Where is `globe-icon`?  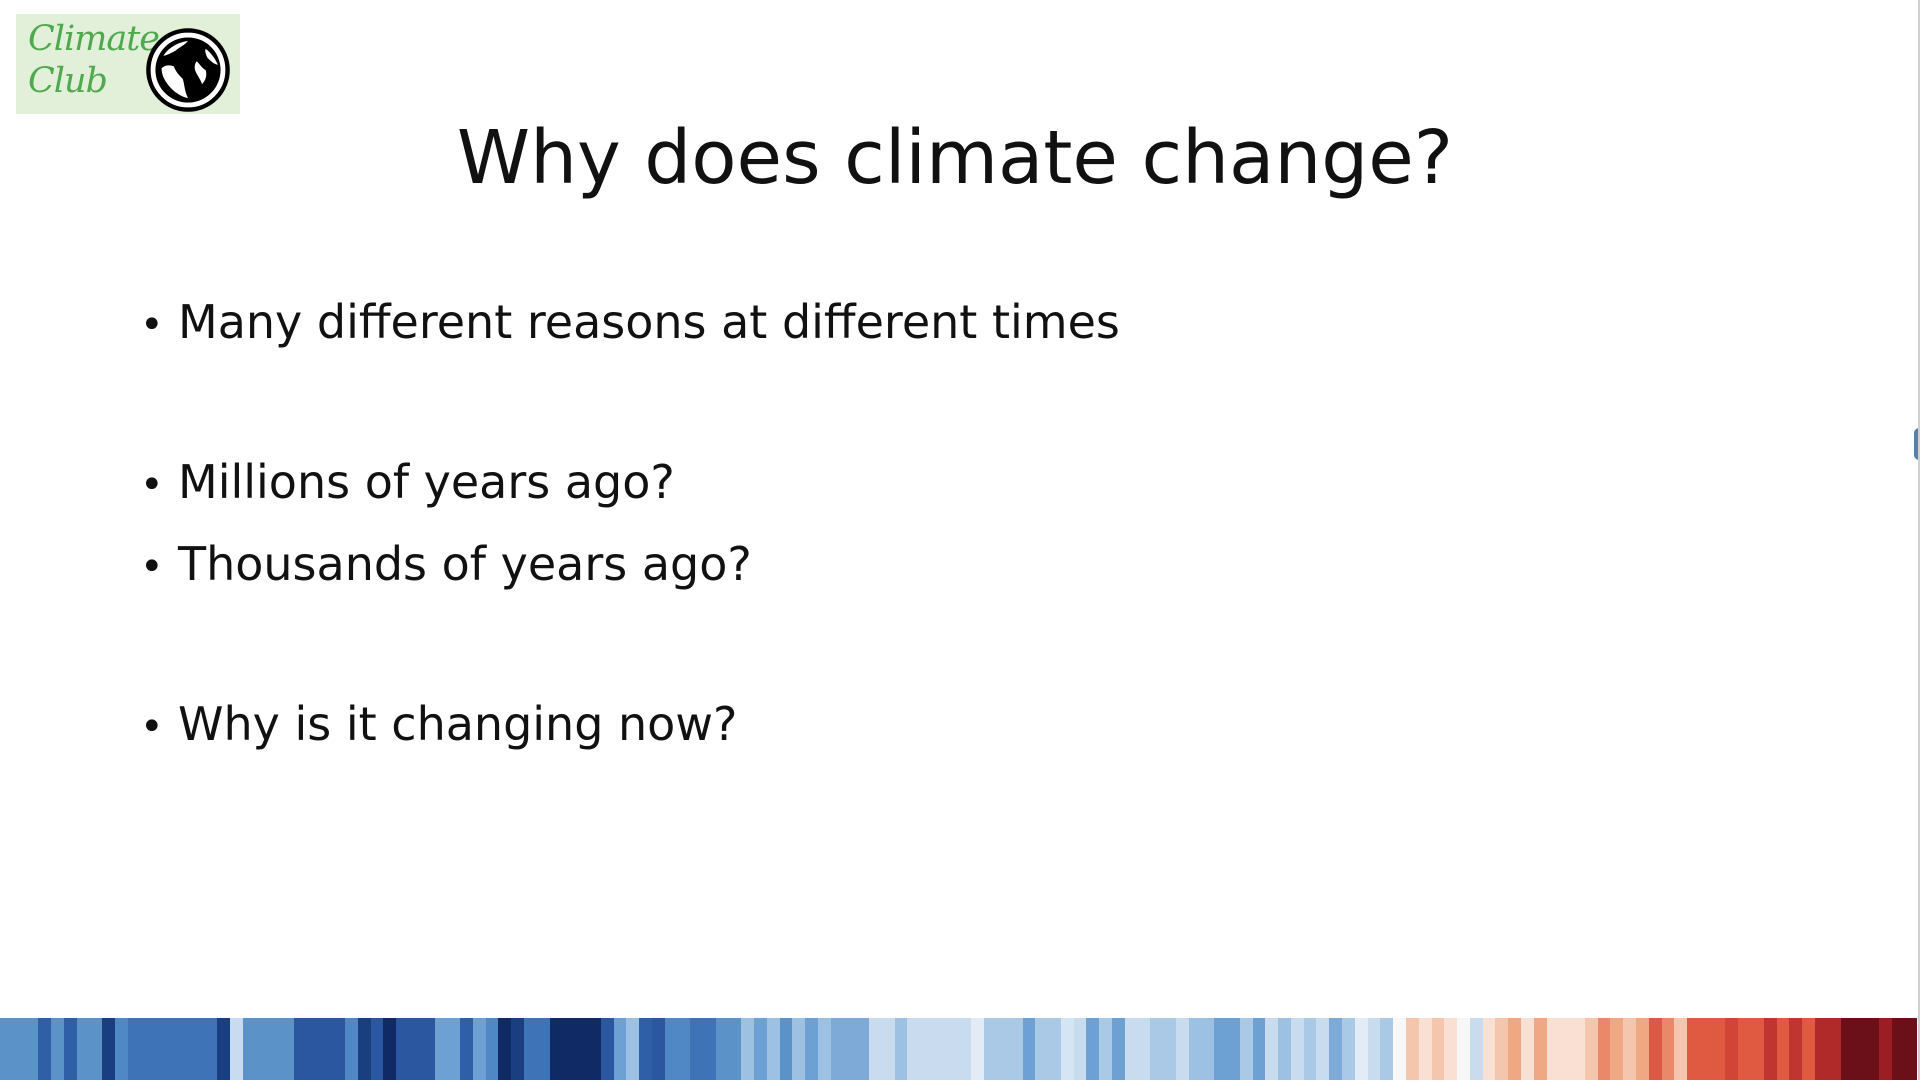
globe-icon is located at coordinates (188, 70).